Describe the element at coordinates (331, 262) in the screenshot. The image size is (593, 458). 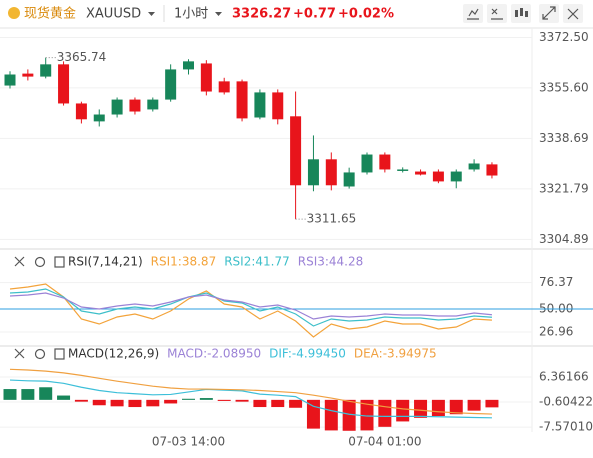
I see `legend-entry: RSI3:44.28` at that location.